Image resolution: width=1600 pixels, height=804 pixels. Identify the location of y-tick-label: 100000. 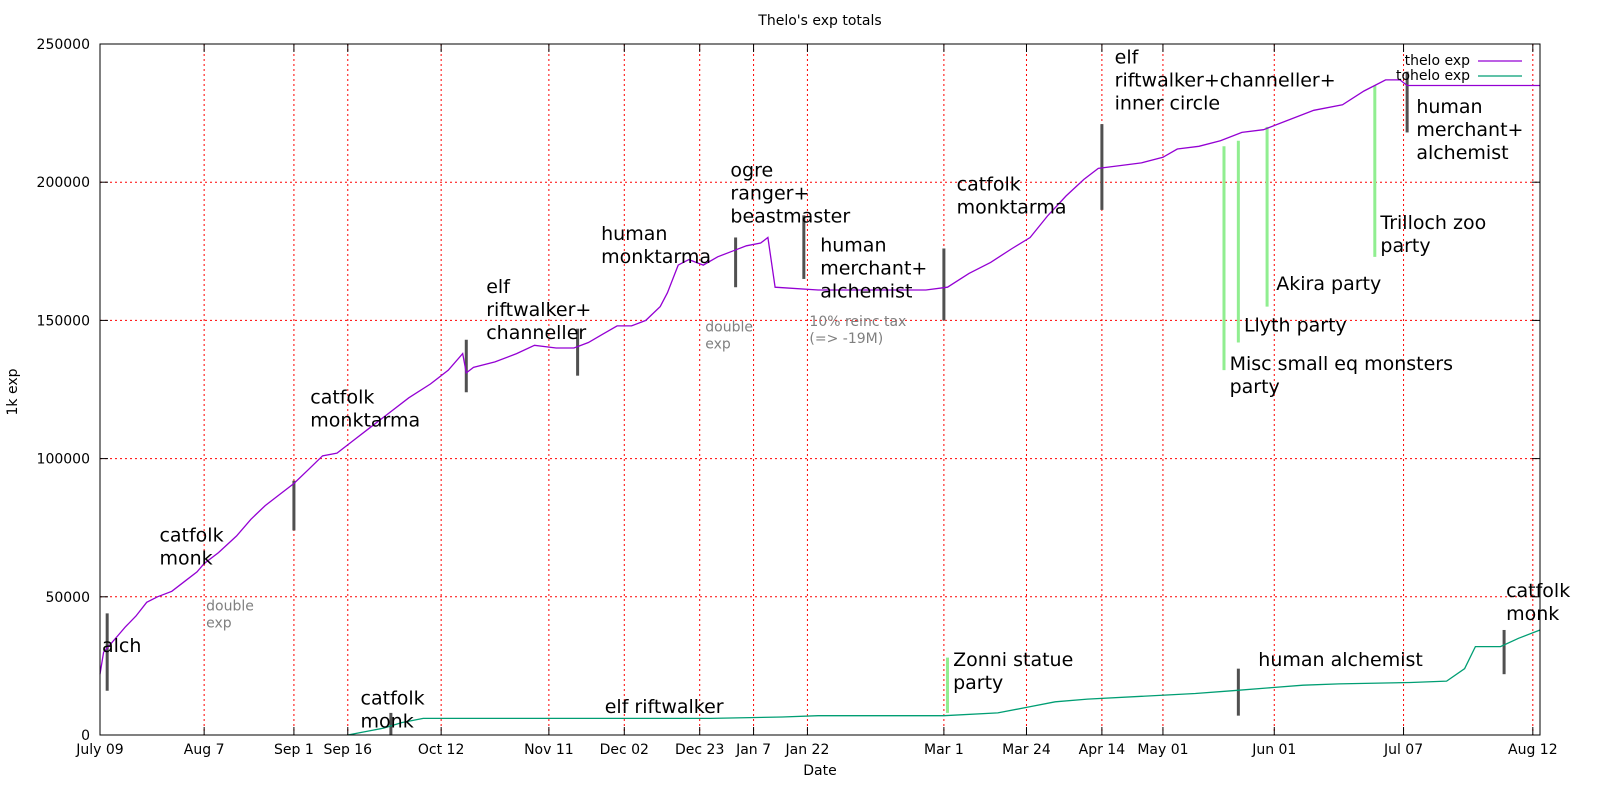
(63, 460).